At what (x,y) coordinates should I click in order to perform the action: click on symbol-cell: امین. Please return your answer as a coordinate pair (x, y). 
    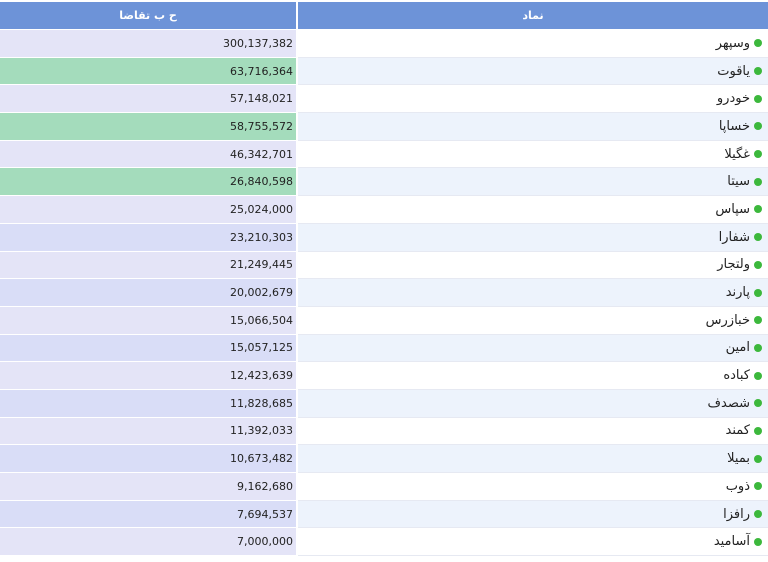
    Looking at the image, I should click on (533, 348).